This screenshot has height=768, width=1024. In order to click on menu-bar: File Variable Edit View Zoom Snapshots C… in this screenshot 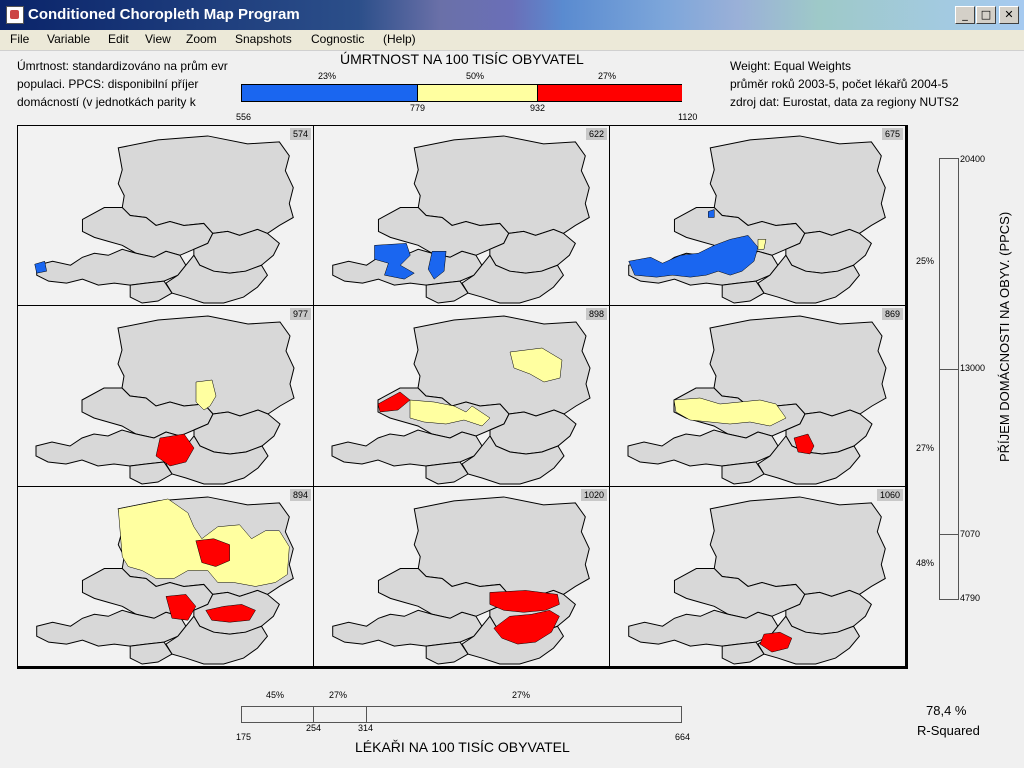, I will do `click(512, 40)`.